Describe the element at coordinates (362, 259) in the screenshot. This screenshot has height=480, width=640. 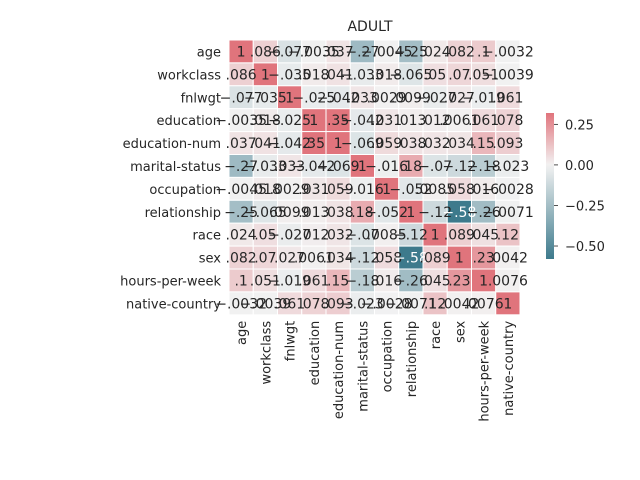
I see `cell-value-label: −.12` at that location.